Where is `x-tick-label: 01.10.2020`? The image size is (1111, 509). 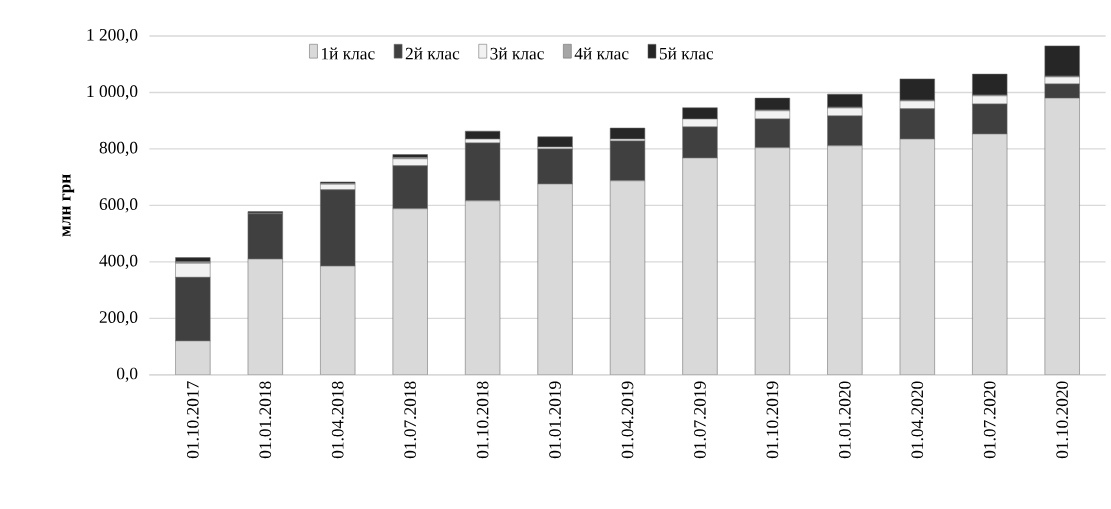 x-tick-label: 01.10.2020 is located at coordinates (1062, 419).